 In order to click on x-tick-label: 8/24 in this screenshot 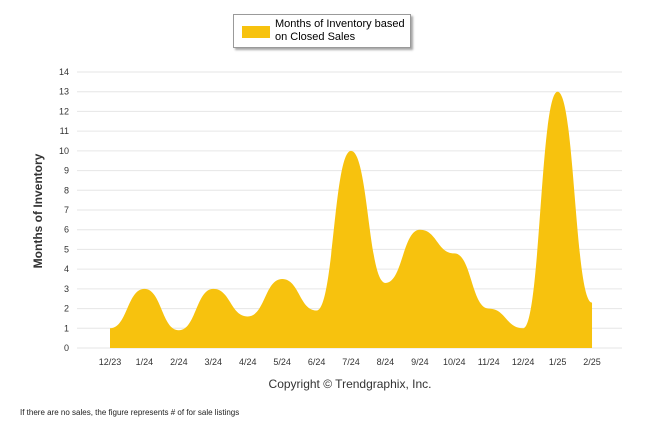, I will do `click(386, 362)`.